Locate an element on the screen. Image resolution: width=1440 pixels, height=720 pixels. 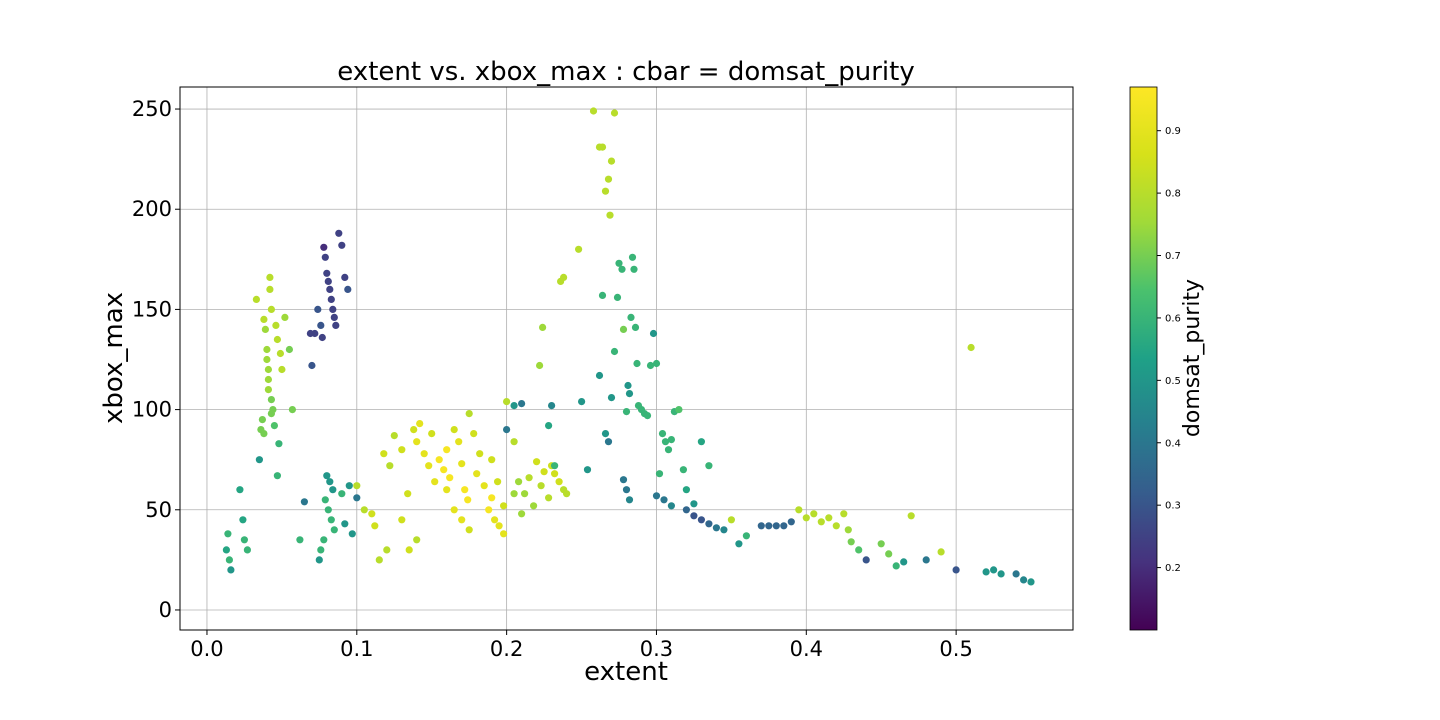
y-tick-label: 100 is located at coordinates (152, 410).